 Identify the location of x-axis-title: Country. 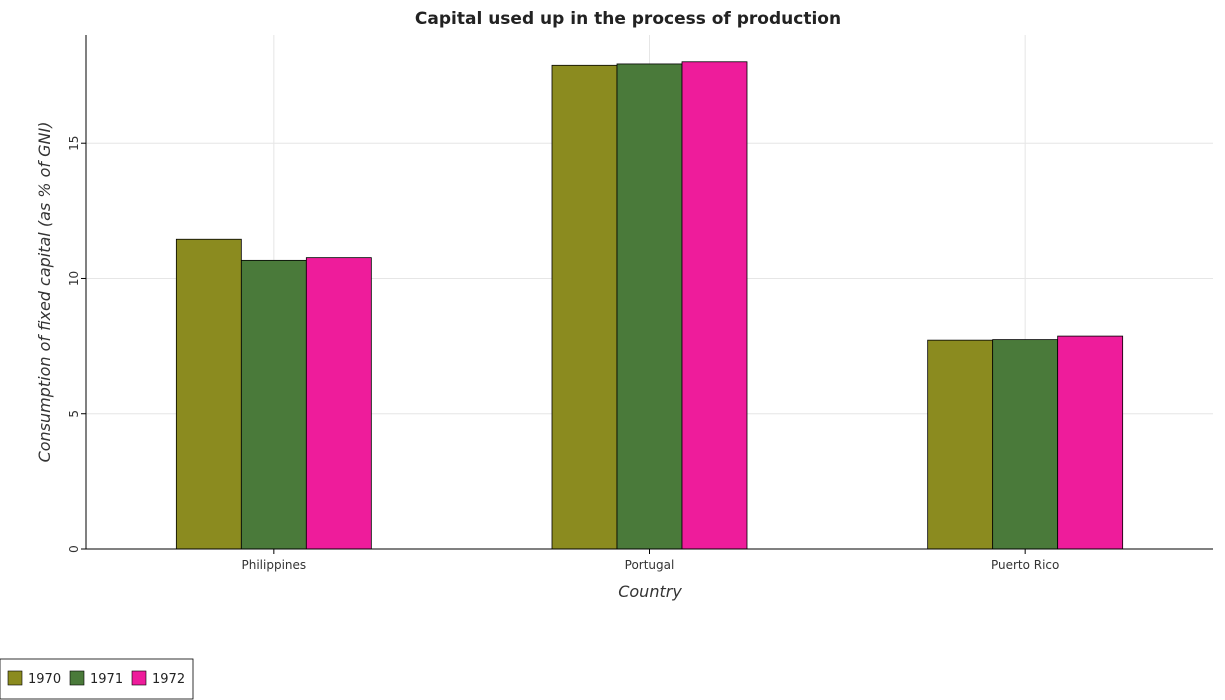
(650, 591).